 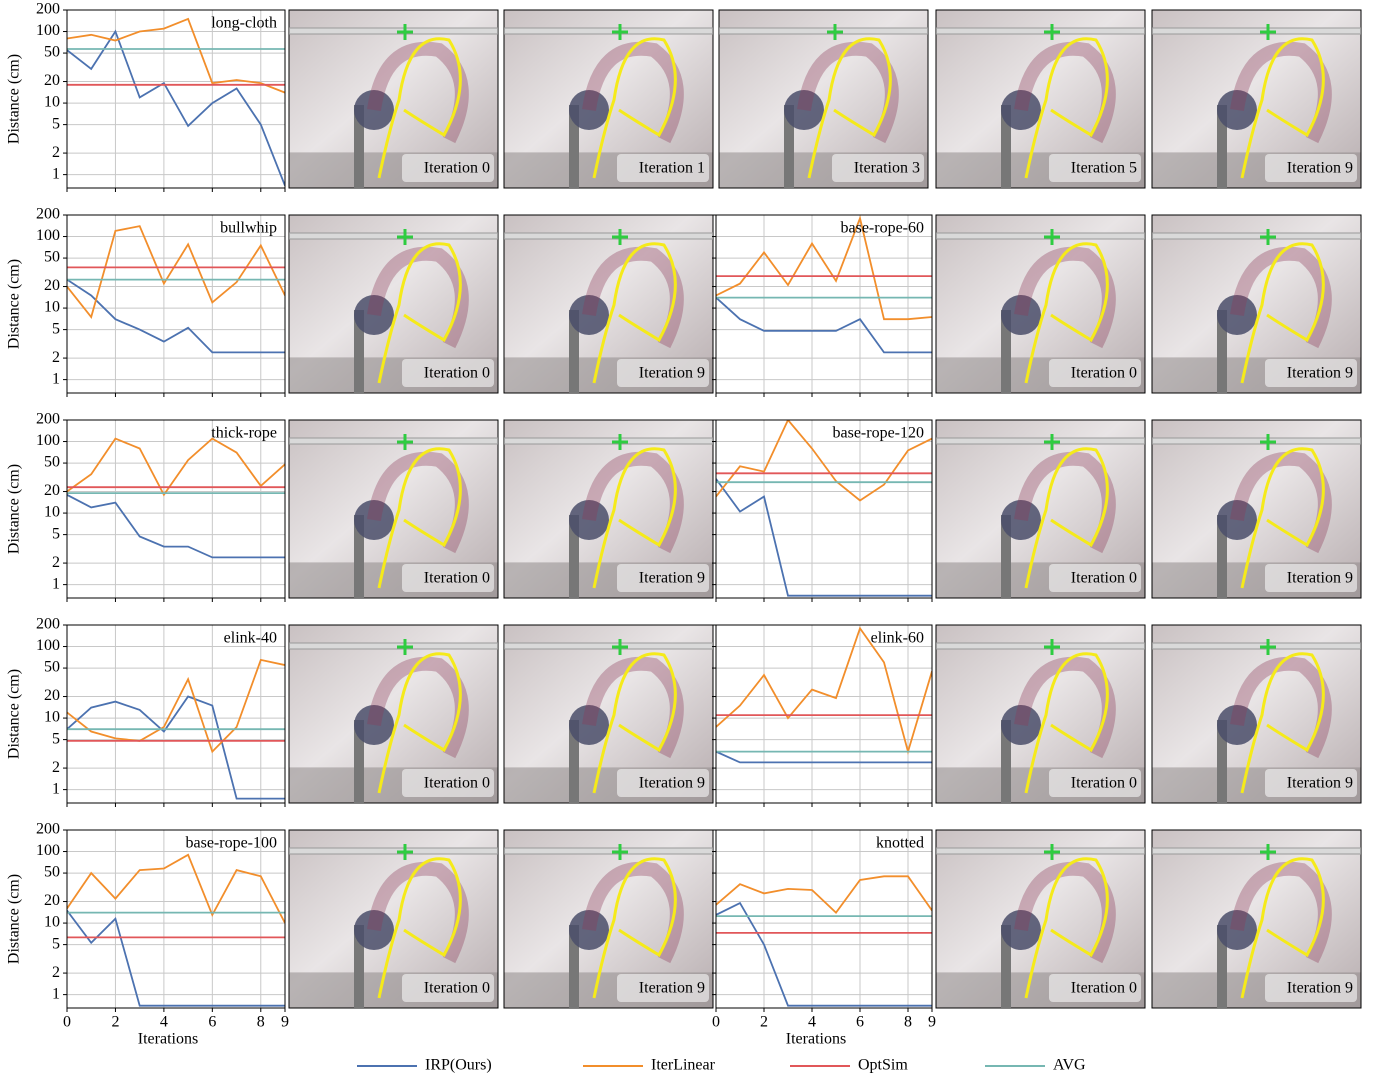 I want to click on y-tick-label: 2, so click(x=56, y=357).